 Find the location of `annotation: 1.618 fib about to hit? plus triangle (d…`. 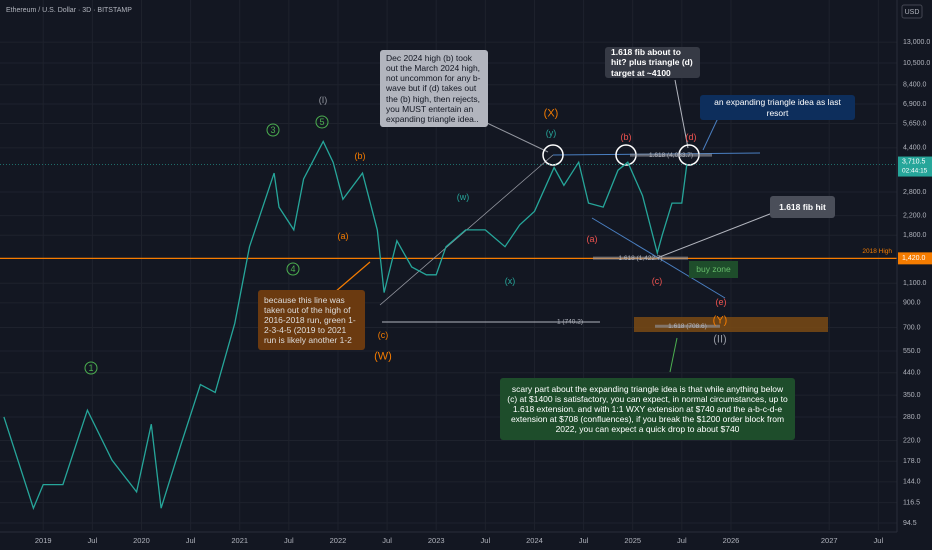

annotation: 1.618 fib about to hit? plus triangle (d… is located at coordinates (652, 62).